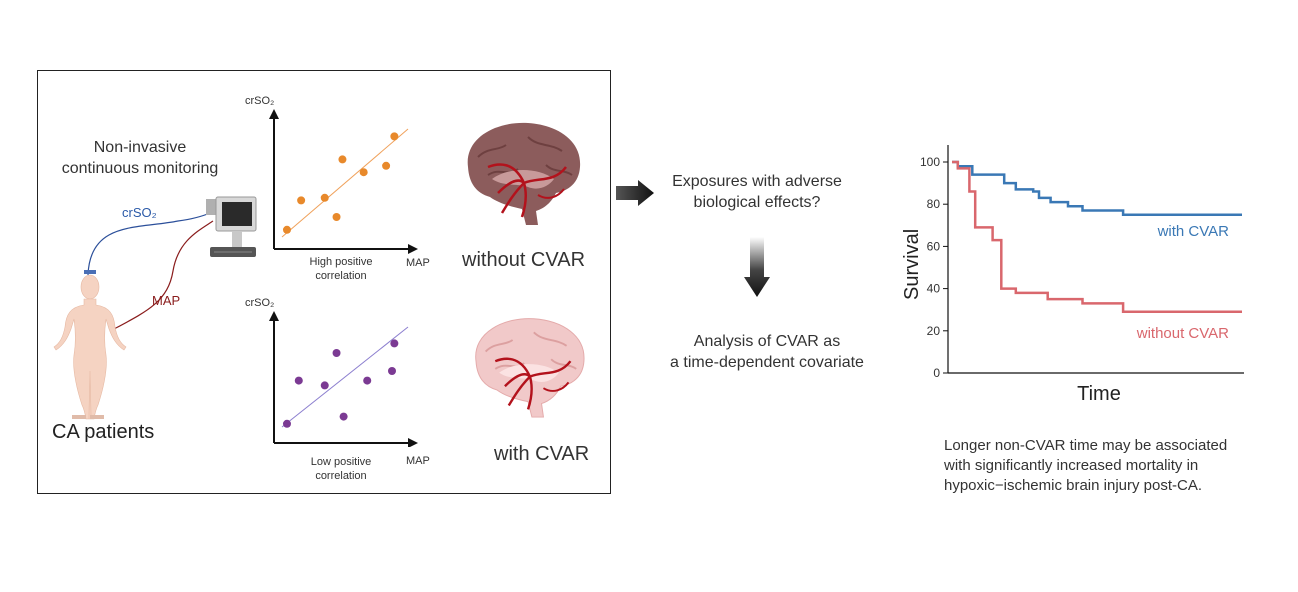 This screenshot has width=1298, height=592. I want to click on top-correlation-plot, so click(343, 181).